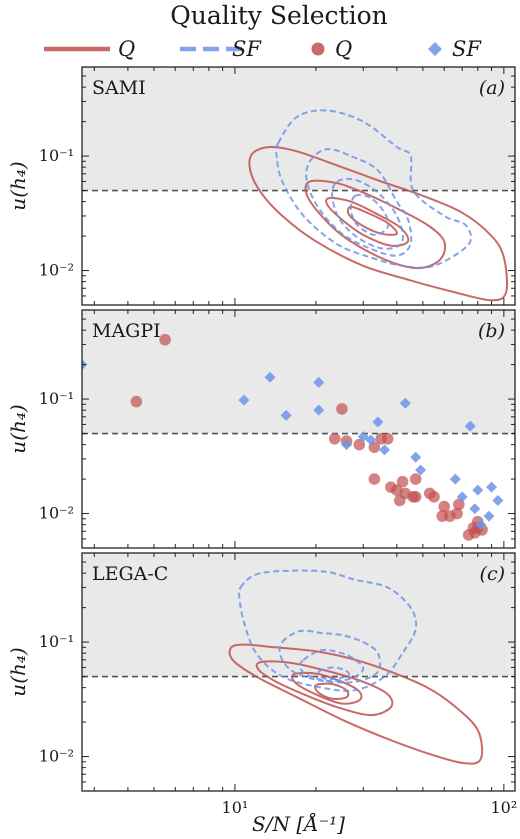 The image size is (520, 839). What do you see at coordinates (89, 49) in the screenshot?
I see `legend-entry-contour-q: Q` at bounding box center [89, 49].